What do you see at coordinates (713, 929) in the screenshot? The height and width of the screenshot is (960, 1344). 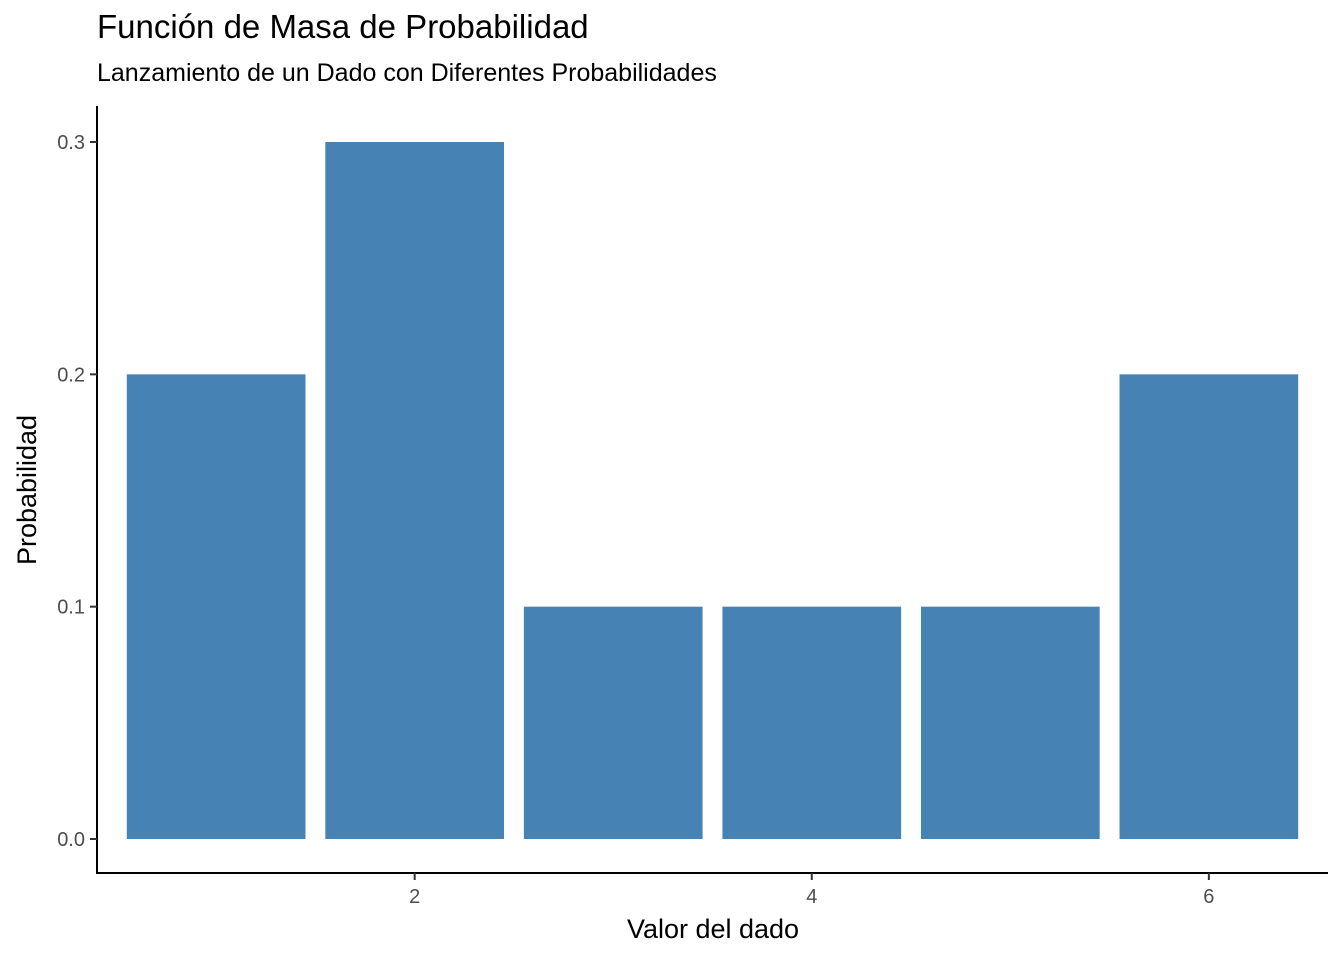 I see `x-axis-label: Valor del dado` at bounding box center [713, 929].